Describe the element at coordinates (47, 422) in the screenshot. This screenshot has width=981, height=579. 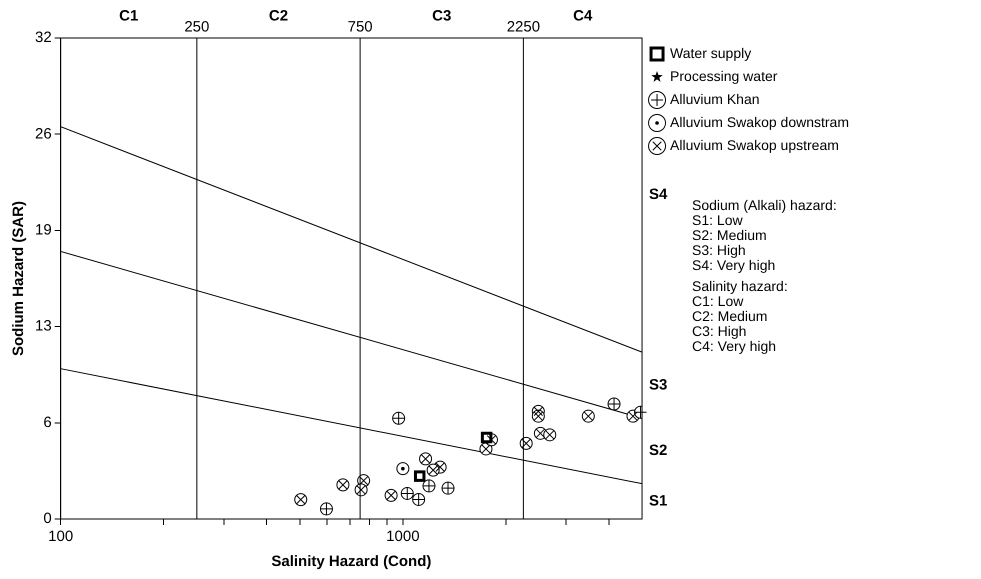
I see `y-tick-label: 6` at that location.